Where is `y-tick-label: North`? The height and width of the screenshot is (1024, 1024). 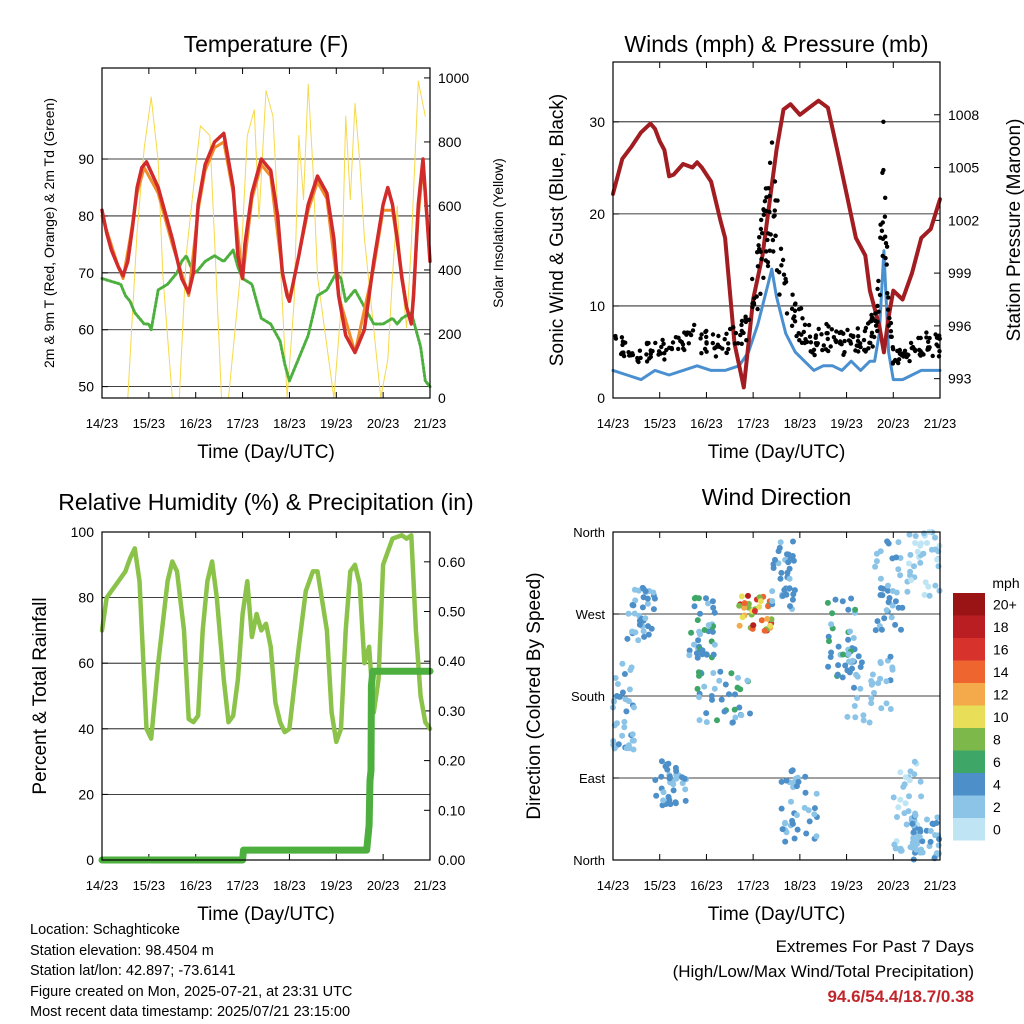 y-tick-label: North is located at coordinates (589, 532).